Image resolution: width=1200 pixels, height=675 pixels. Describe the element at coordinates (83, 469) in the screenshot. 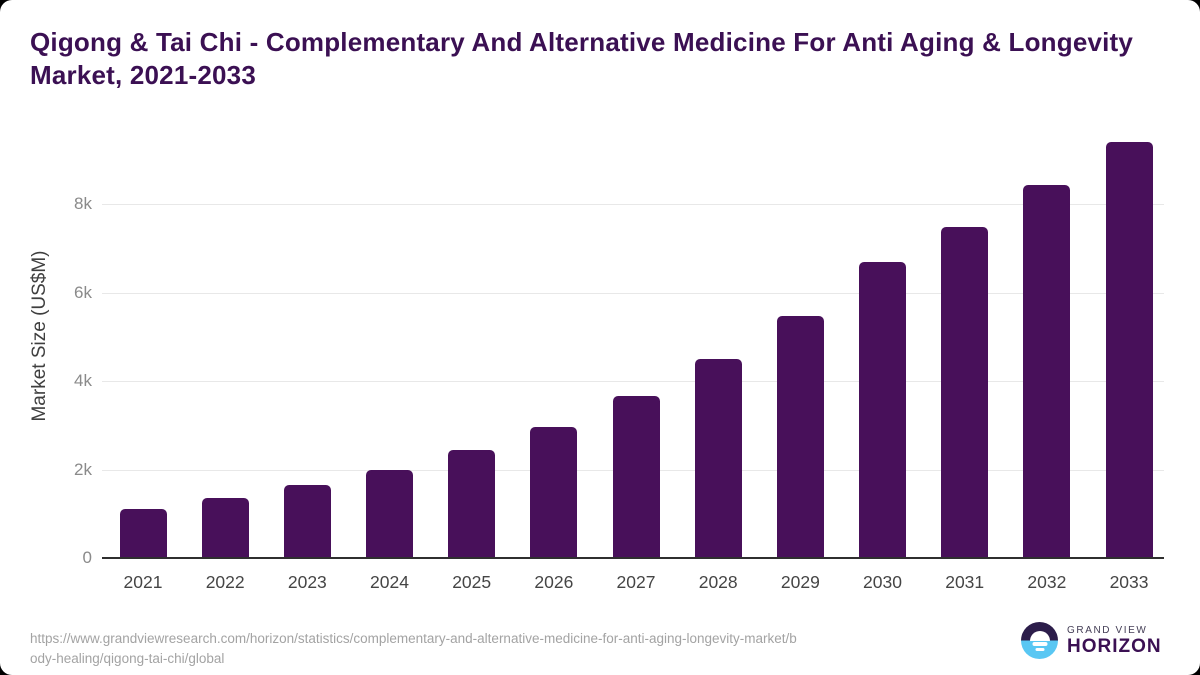

I see `y-tick-label-2k: 2k` at that location.